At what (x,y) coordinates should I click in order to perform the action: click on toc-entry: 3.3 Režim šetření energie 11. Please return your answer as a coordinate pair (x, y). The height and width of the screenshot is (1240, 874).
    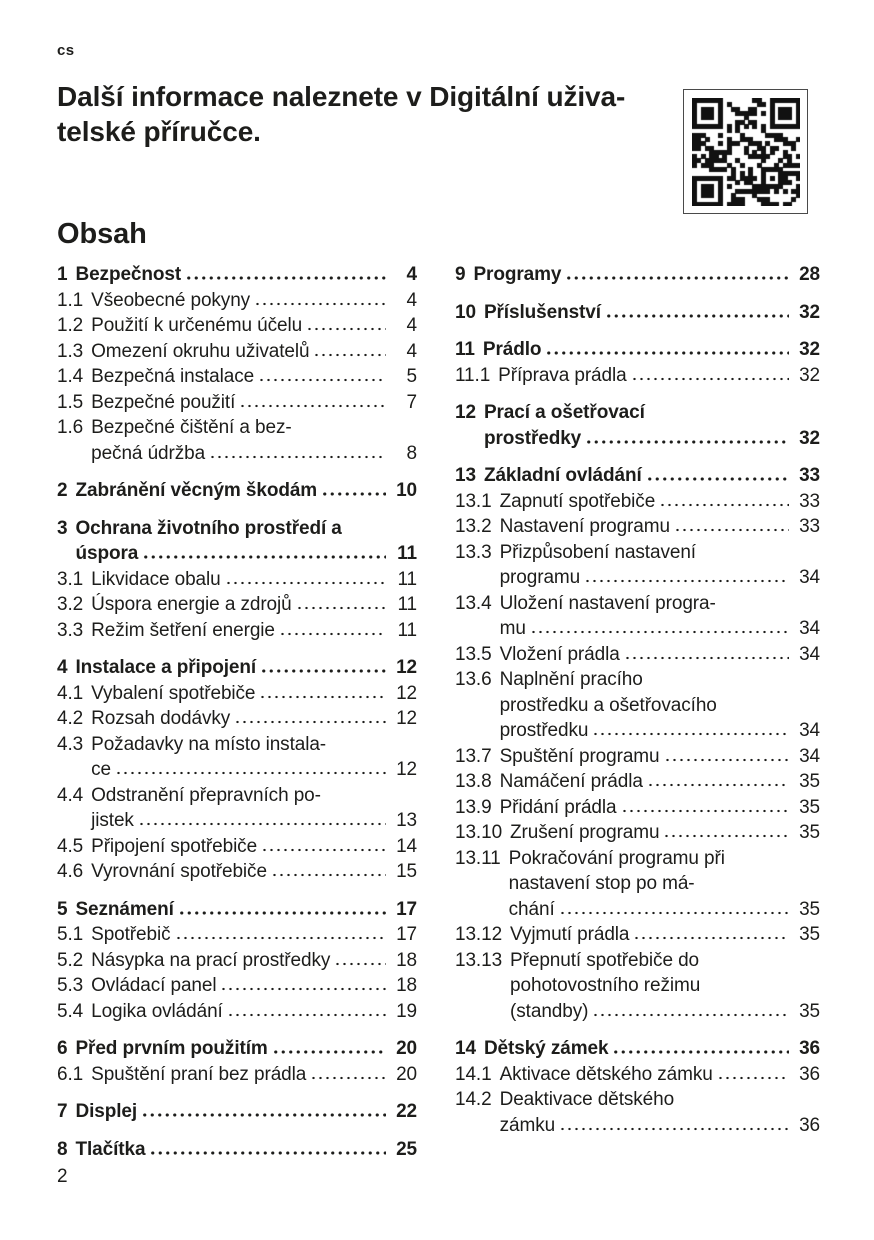
    Looking at the image, I should click on (237, 631).